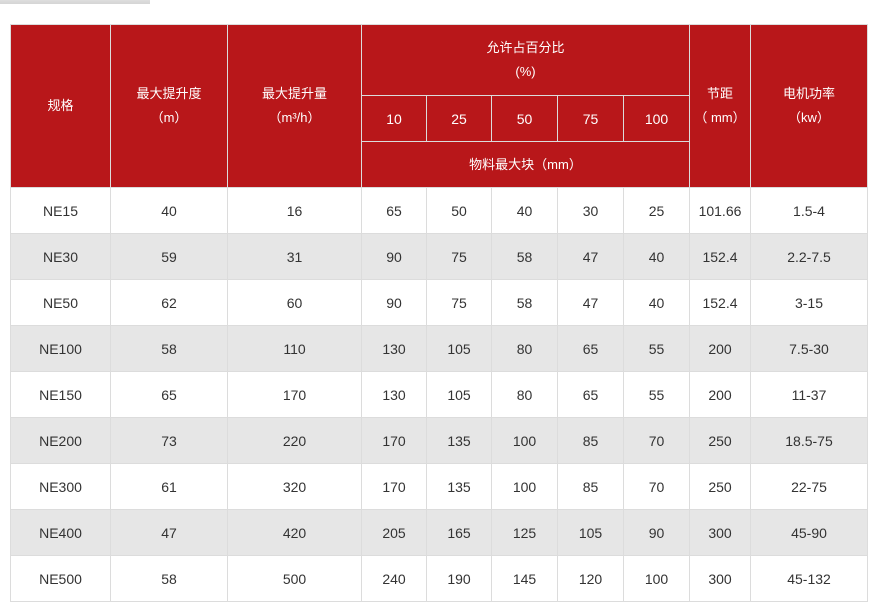 The image size is (883, 608). What do you see at coordinates (169, 486) in the screenshot?
I see `table-cell: 61` at bounding box center [169, 486].